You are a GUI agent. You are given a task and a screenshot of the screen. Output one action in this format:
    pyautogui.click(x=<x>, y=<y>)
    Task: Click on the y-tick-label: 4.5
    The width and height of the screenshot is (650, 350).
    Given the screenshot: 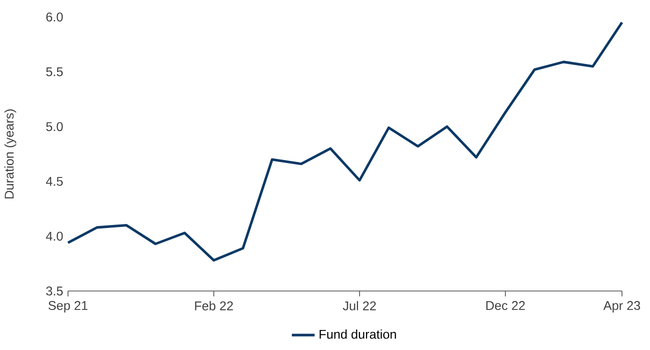 What is the action you would take?
    pyautogui.click(x=54, y=181)
    